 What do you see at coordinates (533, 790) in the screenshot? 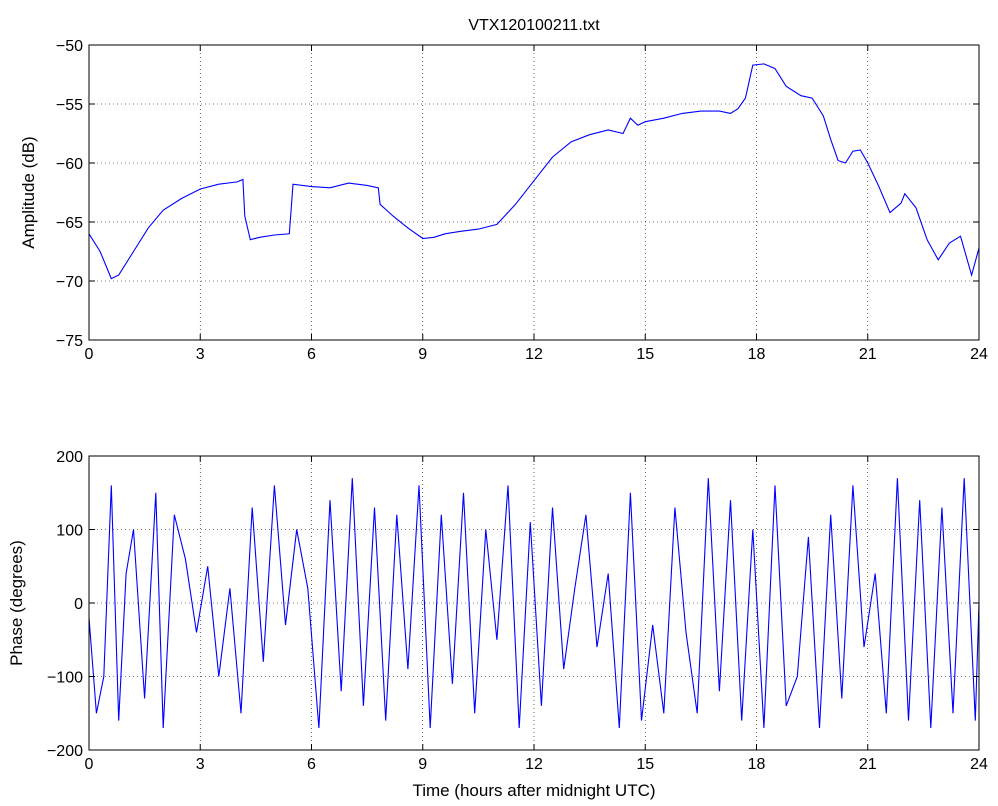
I see `x-axis-label: Time (hours after midnight UTC)` at bounding box center [533, 790].